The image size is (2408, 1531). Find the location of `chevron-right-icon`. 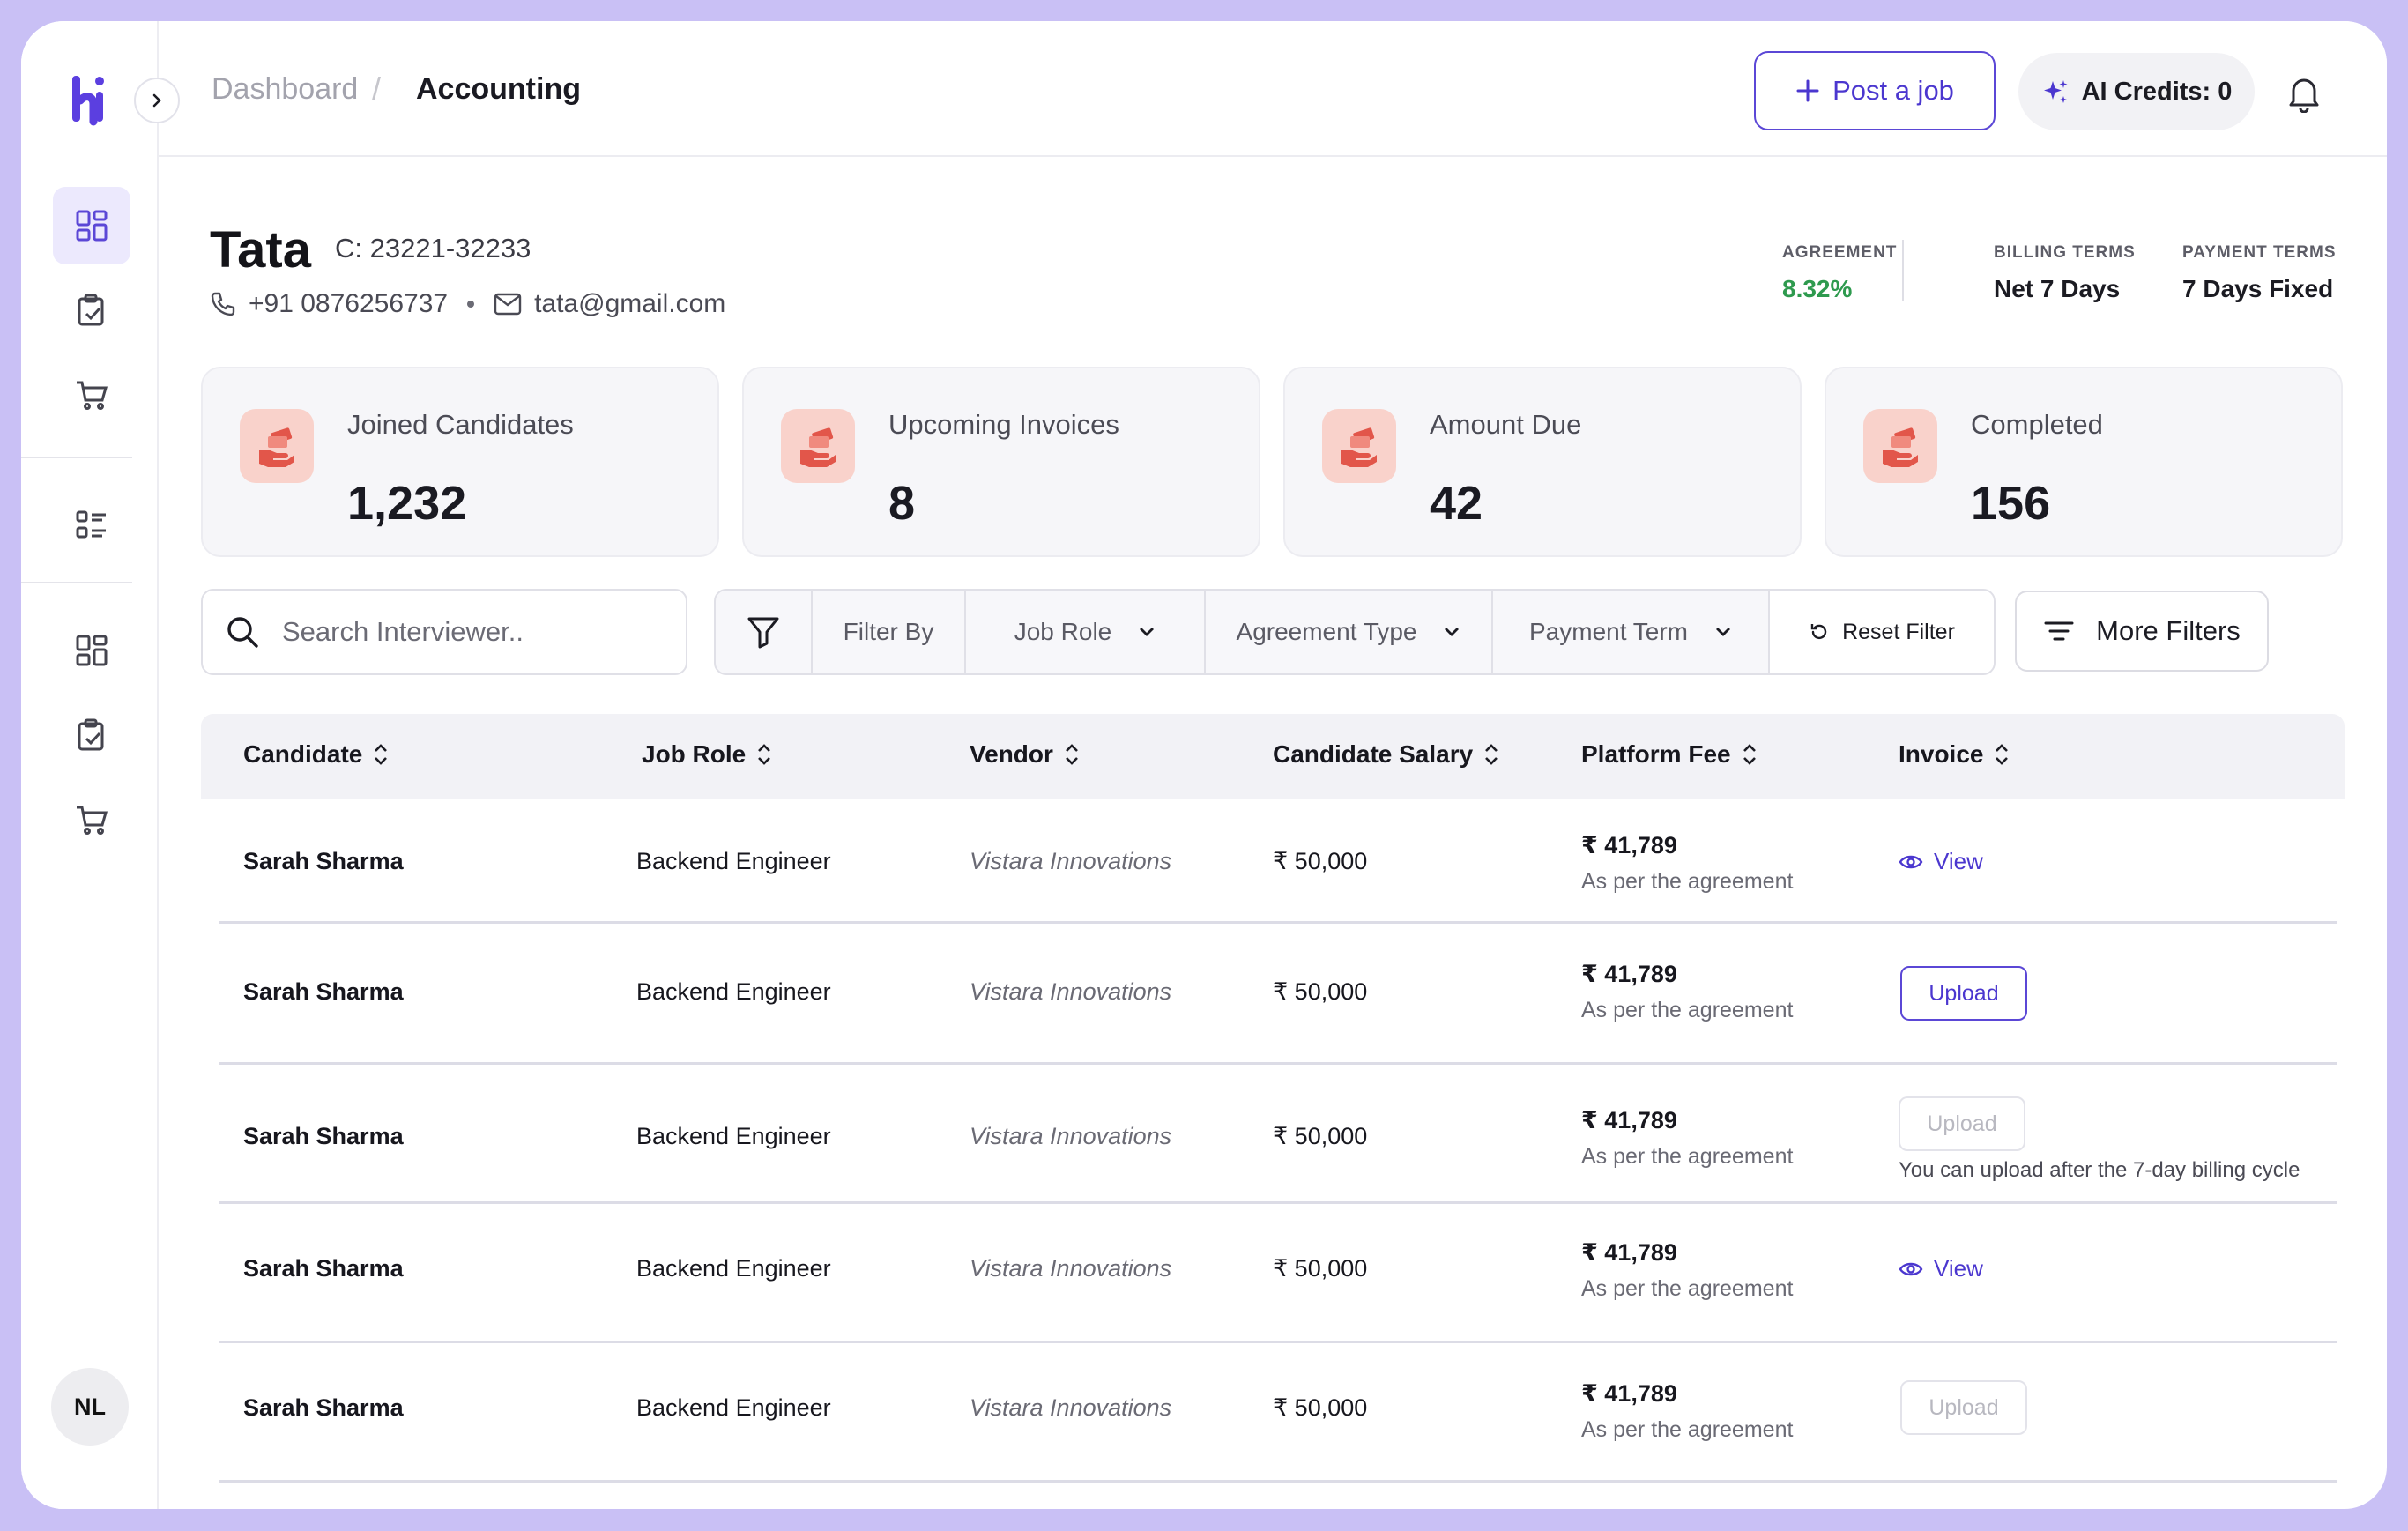

chevron-right-icon is located at coordinates (156, 100).